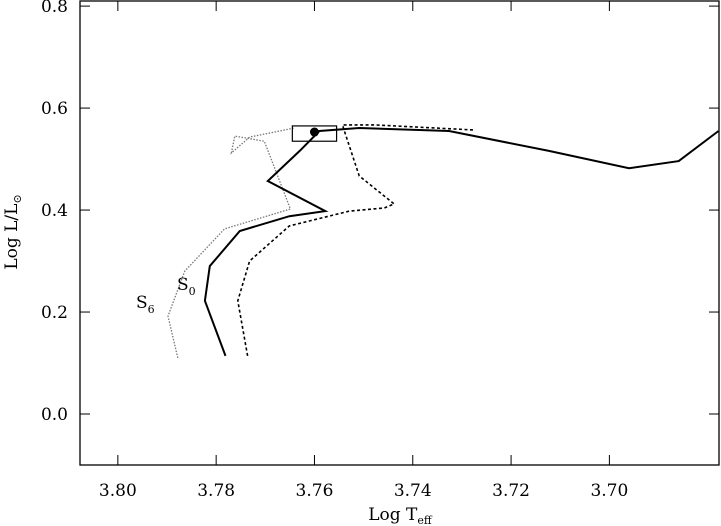 The image size is (721, 526). I want to click on x-tick-label: 3.76, so click(315, 491).